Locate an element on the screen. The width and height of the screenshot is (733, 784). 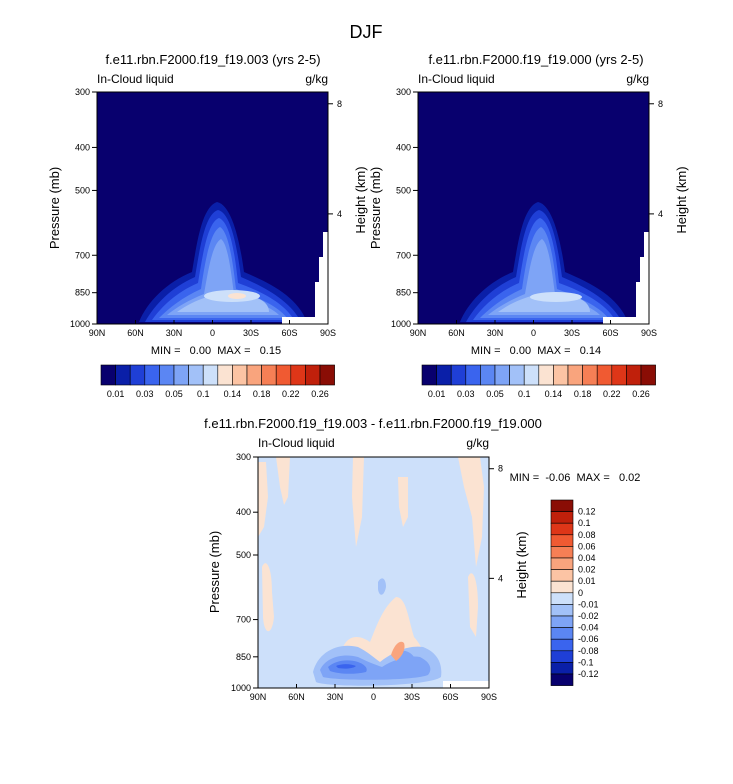
panel-3-ytick-label: 300 is located at coordinates (243, 457).